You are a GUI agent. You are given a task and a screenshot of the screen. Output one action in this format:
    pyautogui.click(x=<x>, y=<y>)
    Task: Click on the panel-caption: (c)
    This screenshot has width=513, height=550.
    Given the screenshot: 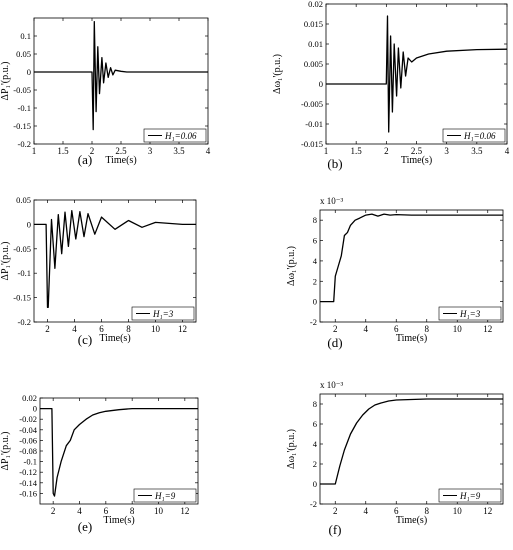 What is the action you would take?
    pyautogui.click(x=85, y=339)
    